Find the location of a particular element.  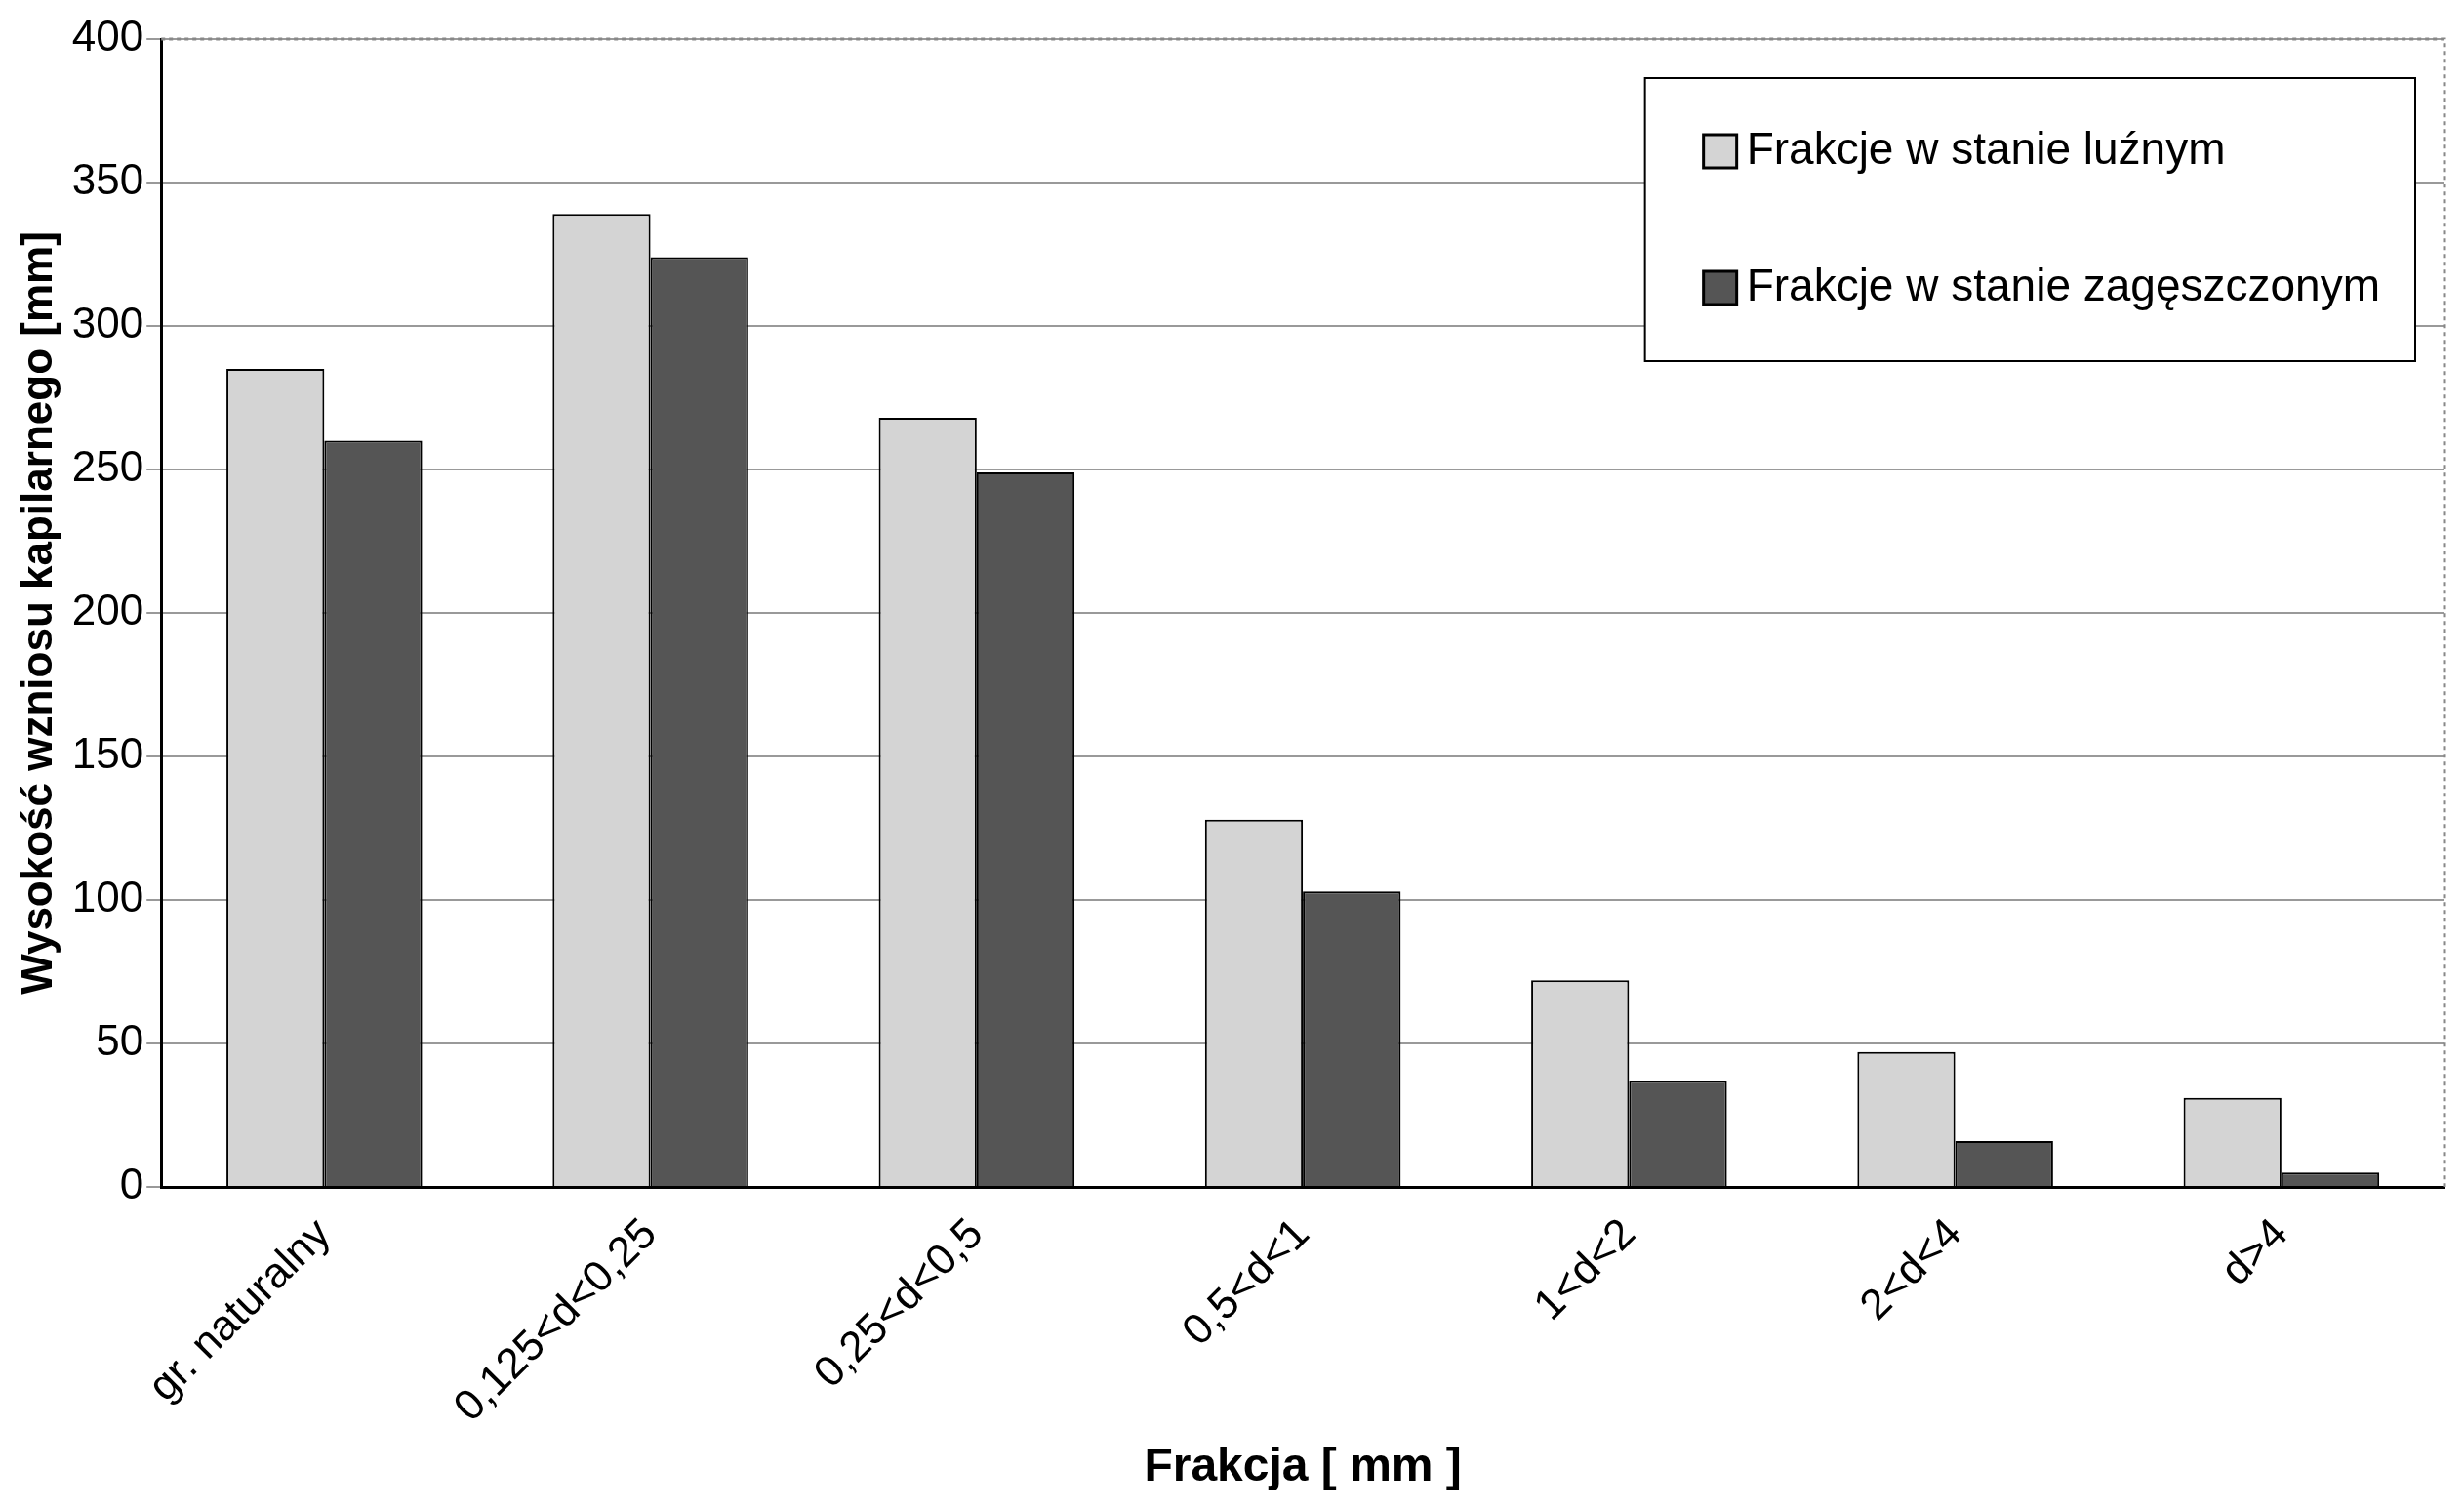

y-tick-label: 250 is located at coordinates (107, 466).